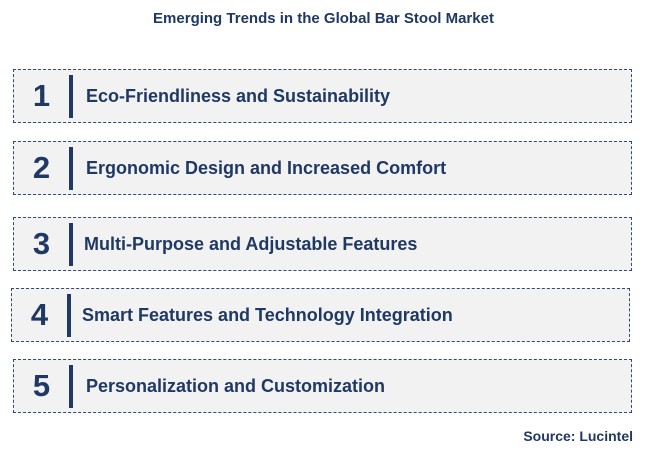  Describe the element at coordinates (41, 385) in the screenshot. I see `trend-number: 5` at that location.